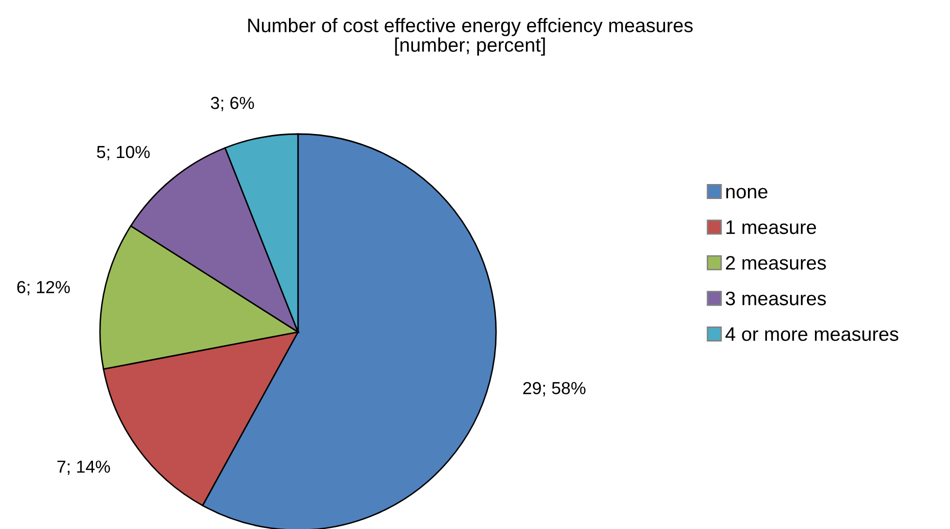 The height and width of the screenshot is (529, 950). What do you see at coordinates (747, 193) in the screenshot?
I see `legend-label: none` at bounding box center [747, 193].